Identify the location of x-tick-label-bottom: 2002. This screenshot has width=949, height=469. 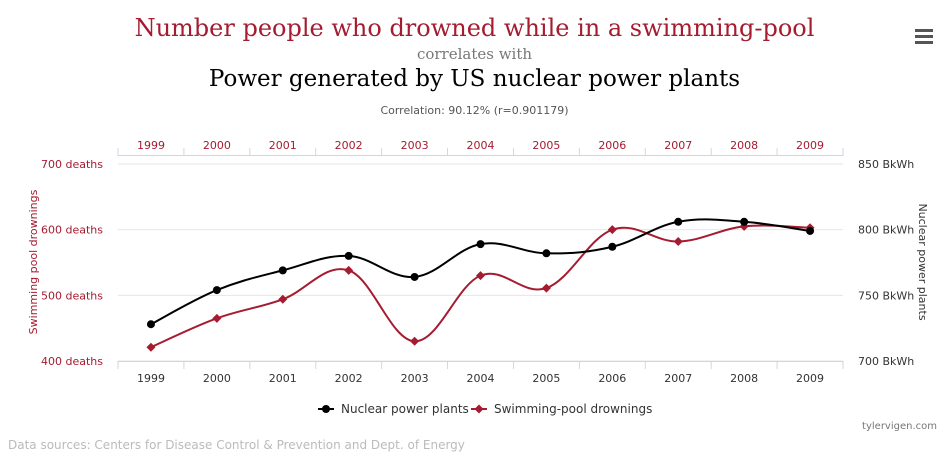
(349, 378).